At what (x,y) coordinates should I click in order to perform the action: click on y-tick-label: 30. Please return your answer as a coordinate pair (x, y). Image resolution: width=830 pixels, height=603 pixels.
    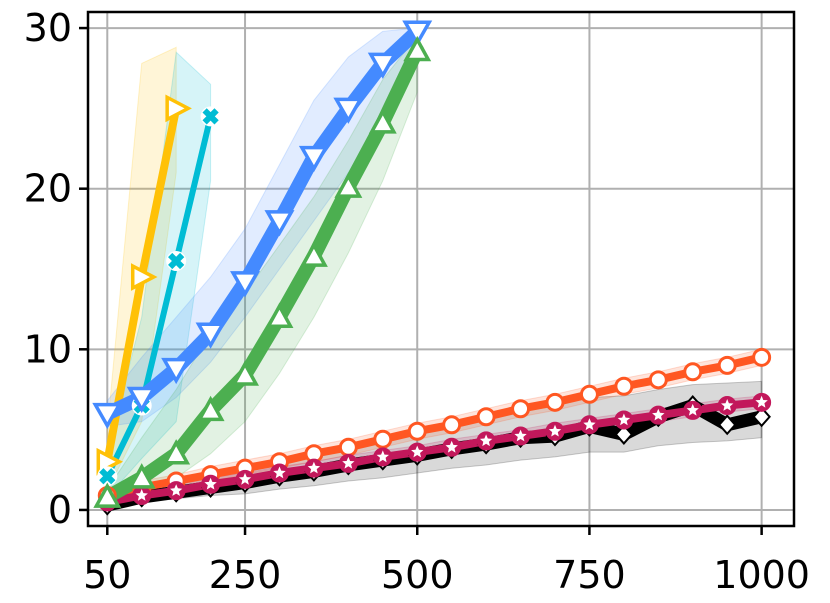
    Looking at the image, I should click on (48, 28).